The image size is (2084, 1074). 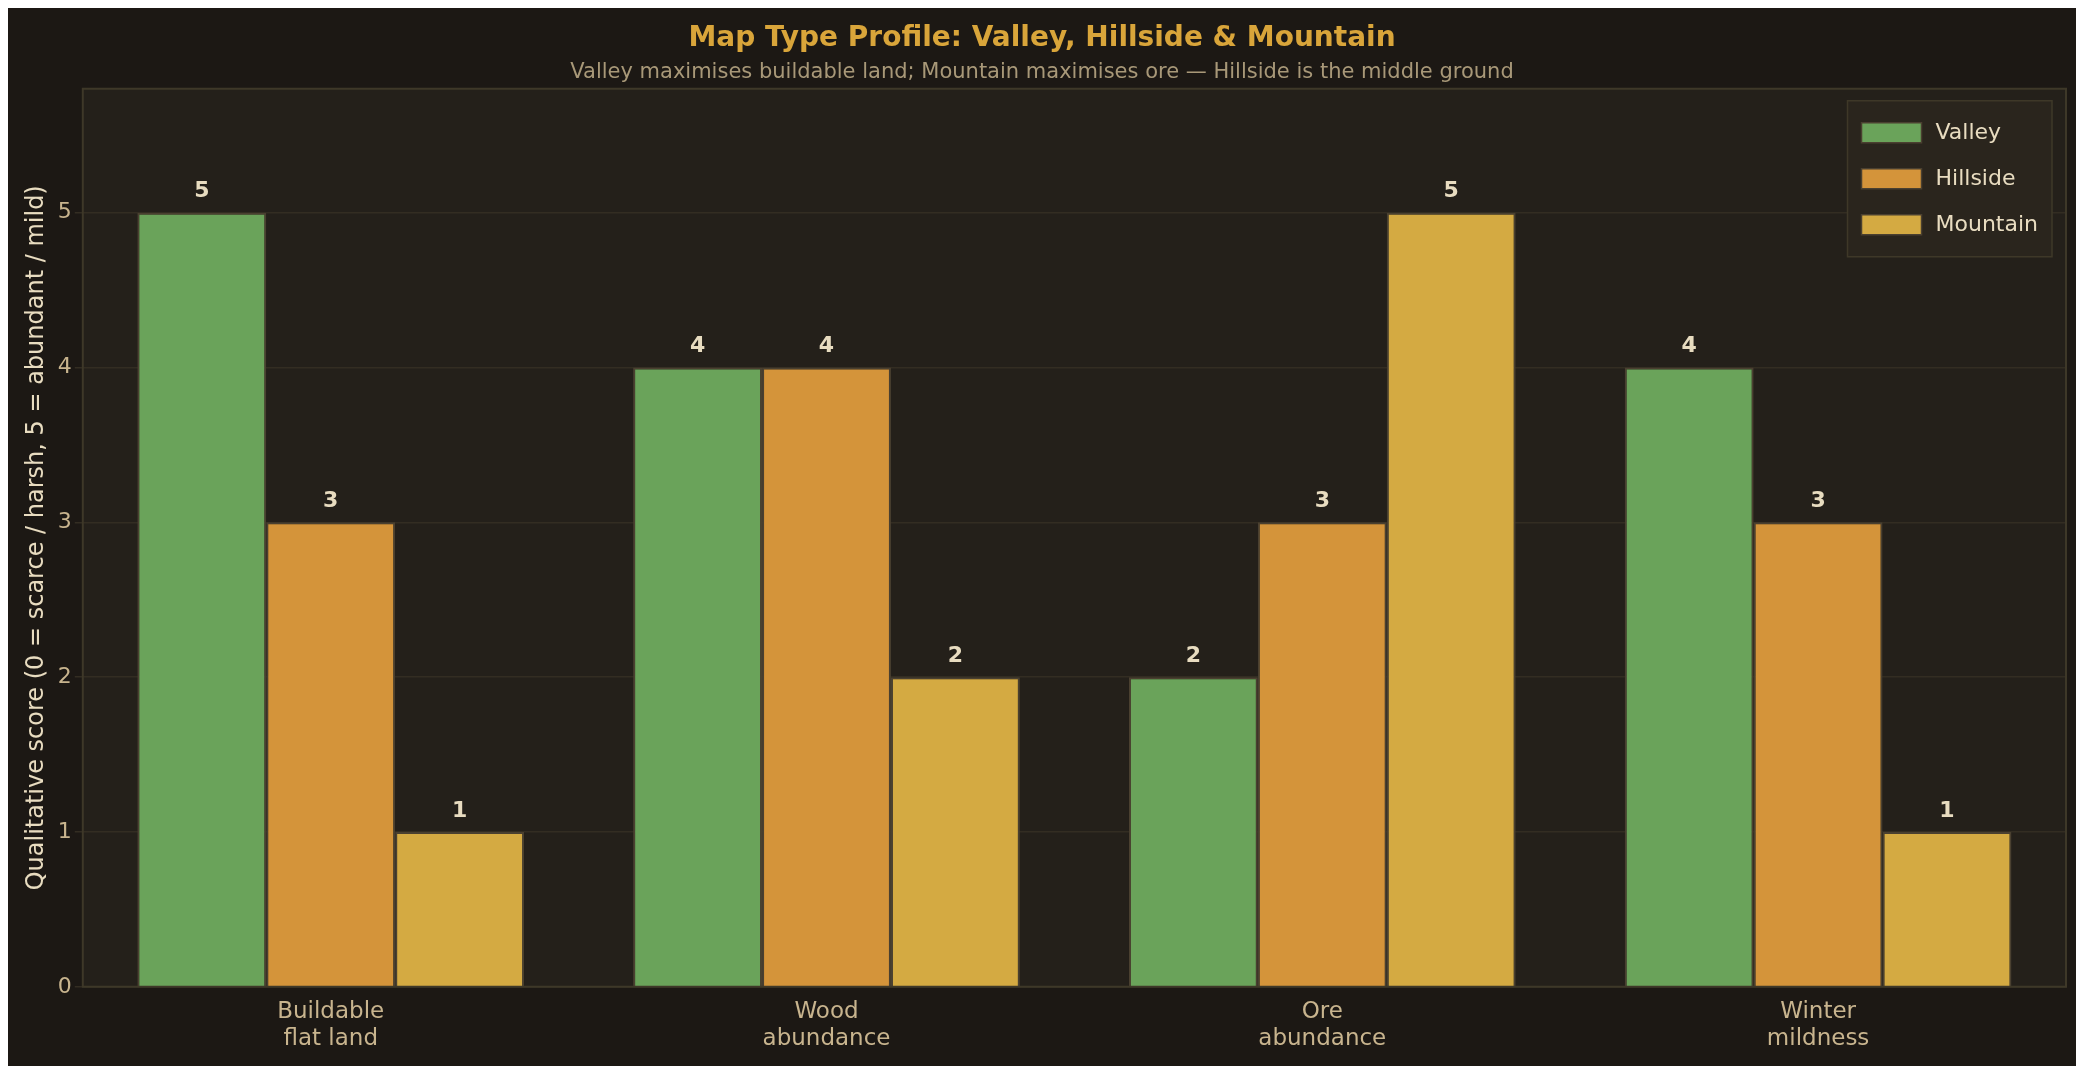 I want to click on y-tick-label: 0, so click(x=64, y=985).